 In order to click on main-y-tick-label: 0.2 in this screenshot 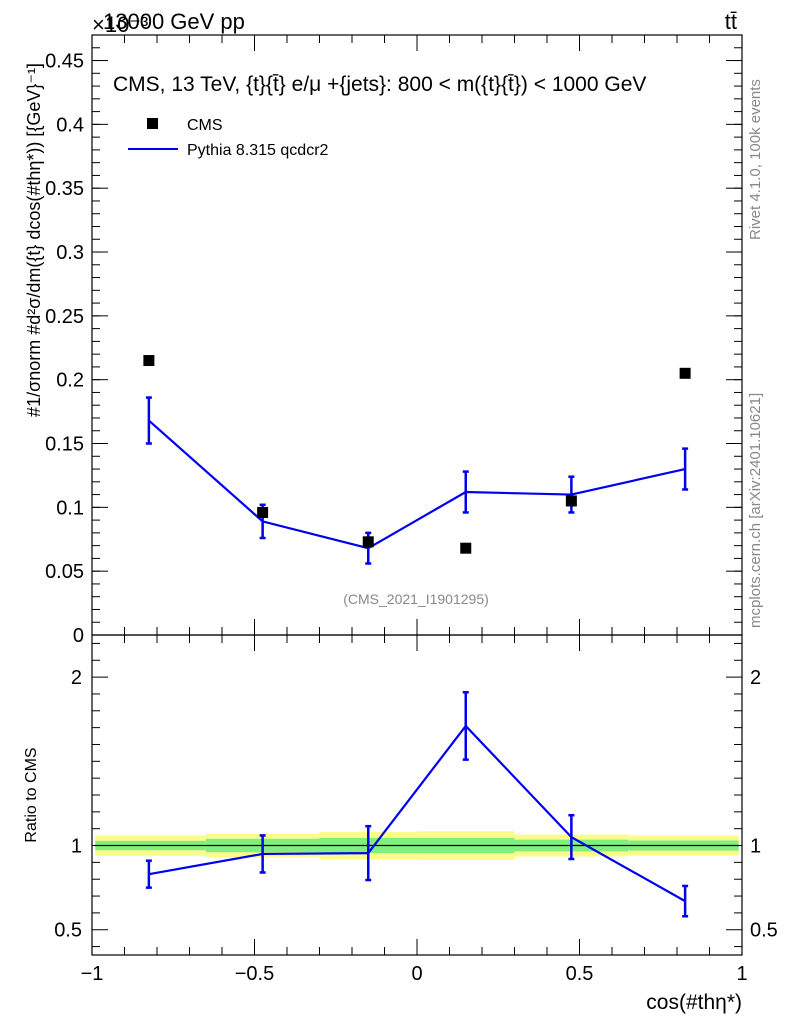, I will do `click(70, 381)`.